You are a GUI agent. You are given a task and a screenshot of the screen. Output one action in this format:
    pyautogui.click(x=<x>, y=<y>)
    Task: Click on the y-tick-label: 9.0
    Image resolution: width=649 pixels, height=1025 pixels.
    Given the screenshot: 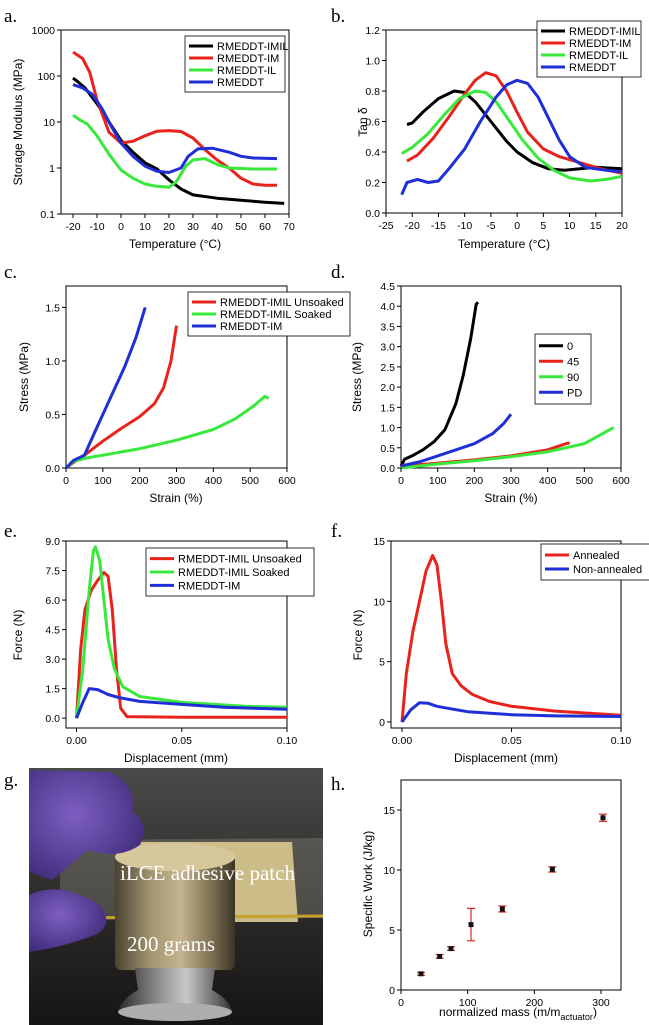 What is the action you would take?
    pyautogui.click(x=52, y=542)
    